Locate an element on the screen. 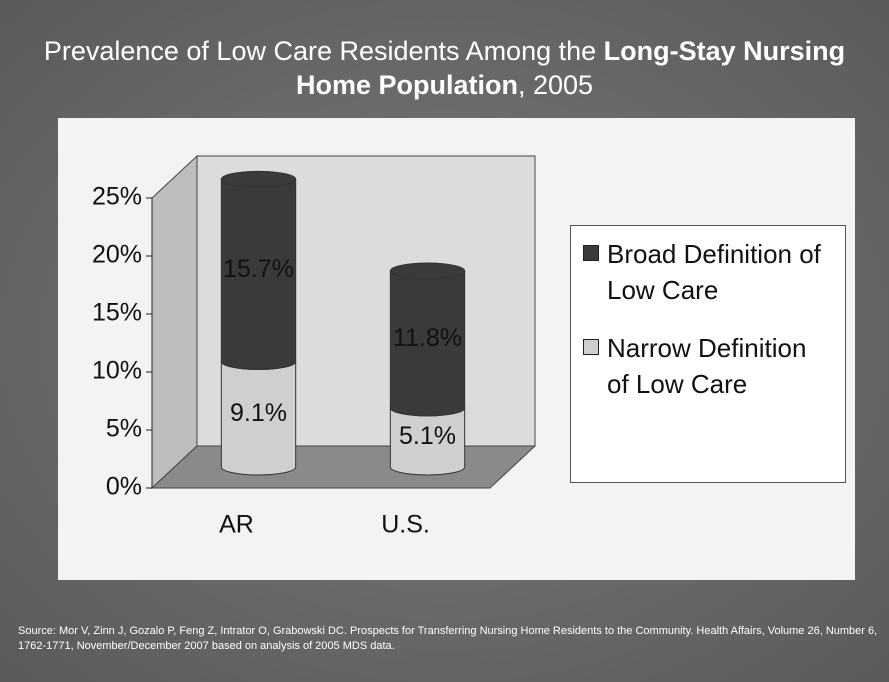 This screenshot has height=682, width=889. value-label: 9.1% is located at coordinates (258, 413).